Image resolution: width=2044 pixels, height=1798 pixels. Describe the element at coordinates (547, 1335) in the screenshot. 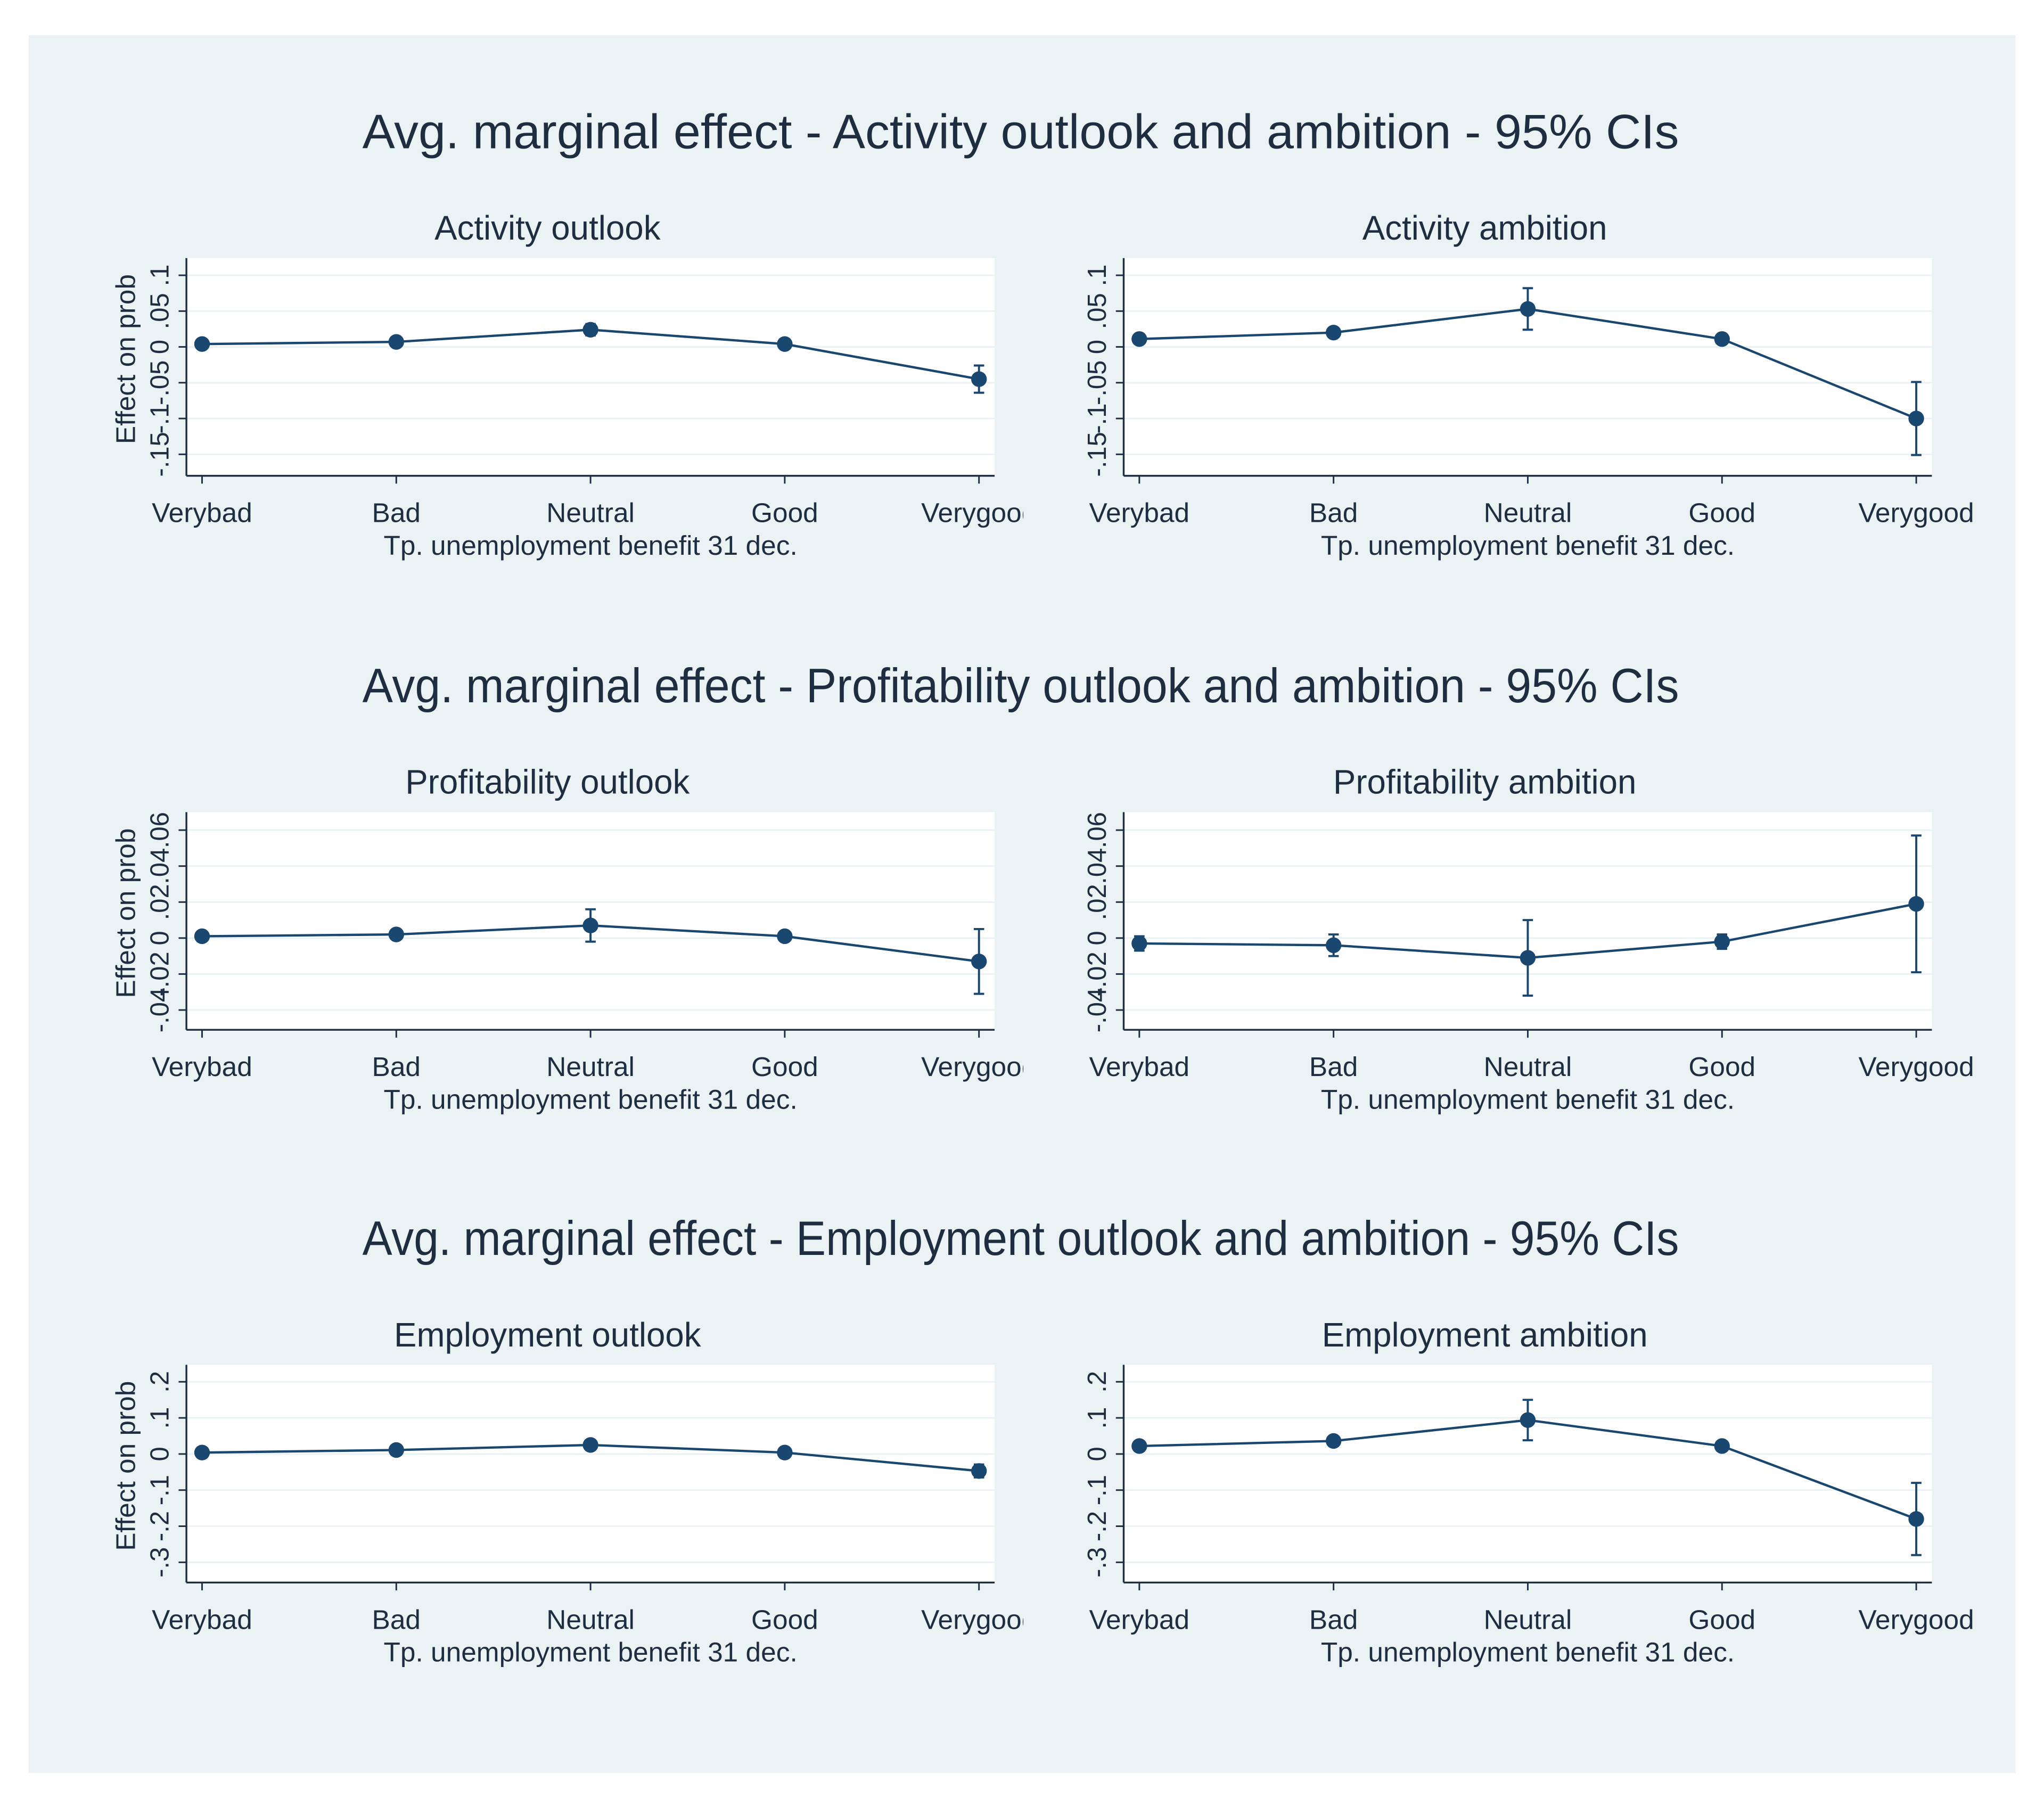

I see `subplot-title: Employment outlook` at that location.